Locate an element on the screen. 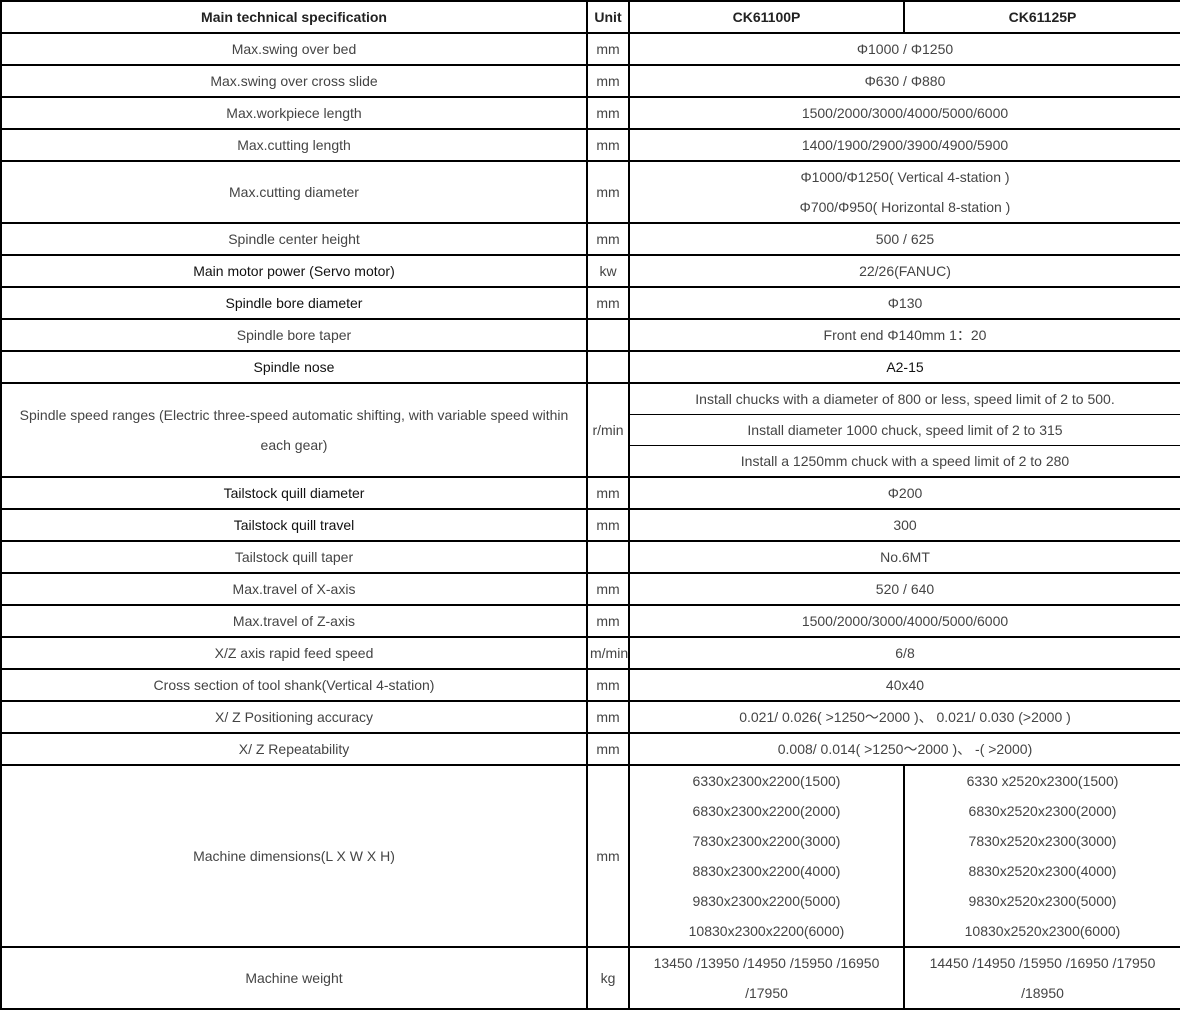 The width and height of the screenshot is (1180, 1010). spec-label: X/ Z Repeatability is located at coordinates (294, 749).